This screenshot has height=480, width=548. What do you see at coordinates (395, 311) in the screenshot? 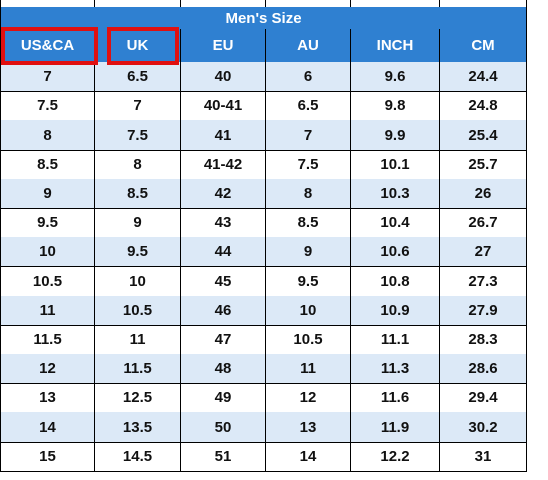
I see `table-cell: 10.9` at bounding box center [395, 311].